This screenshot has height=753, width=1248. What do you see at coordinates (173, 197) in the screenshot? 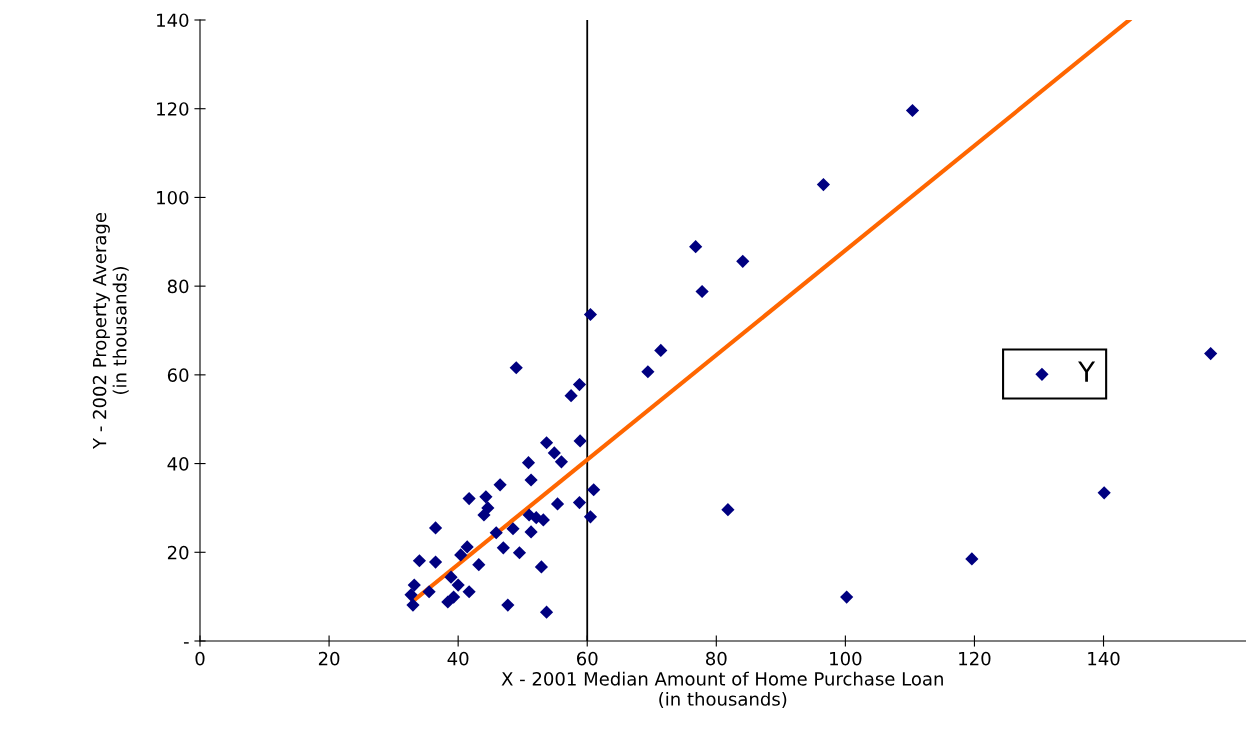
I see `y-tick-label: 100` at bounding box center [173, 197].